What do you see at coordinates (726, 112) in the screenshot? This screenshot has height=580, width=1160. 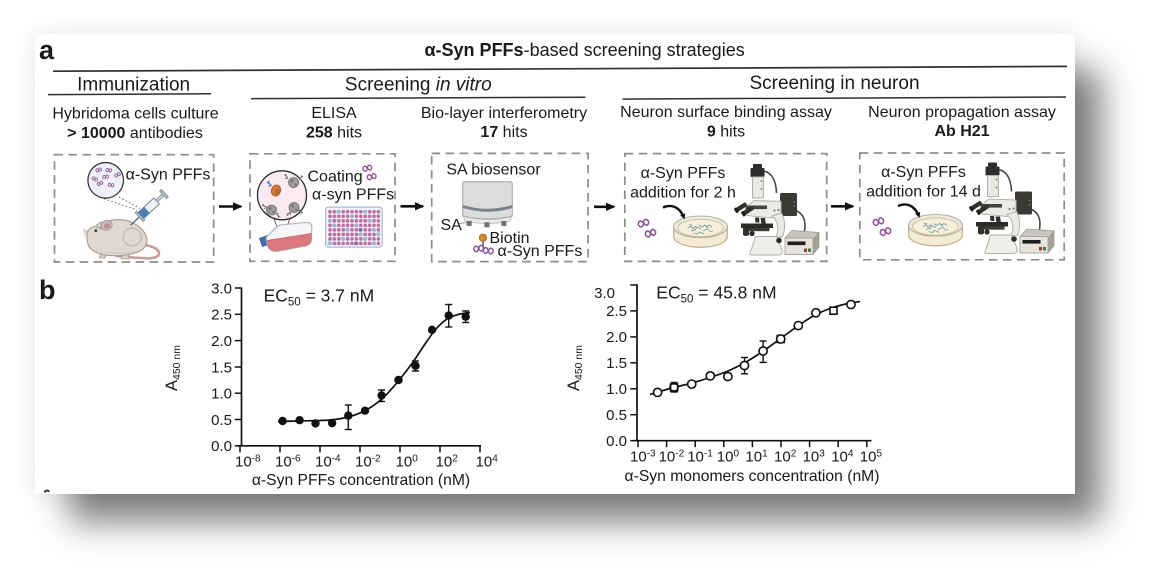 I see `svg-text: Neuron surface binding assay` at bounding box center [726, 112].